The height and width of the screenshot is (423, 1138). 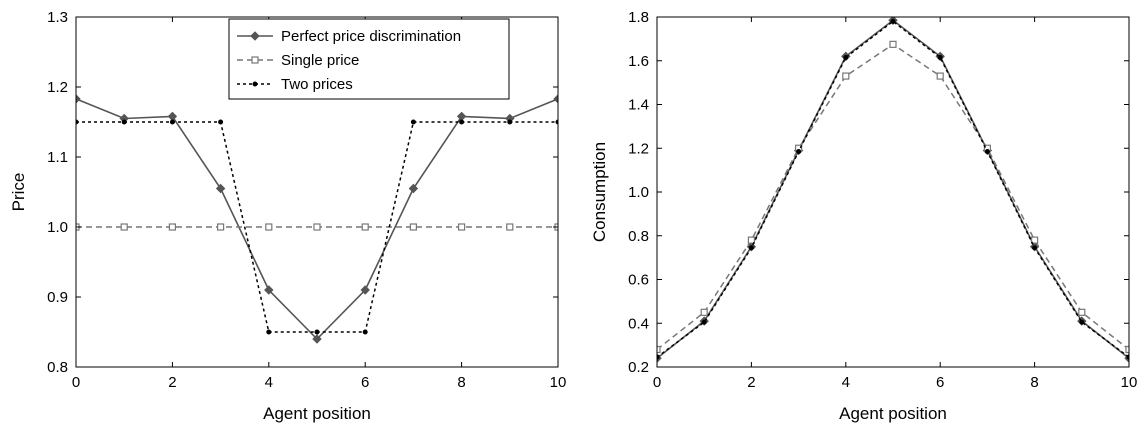 I want to click on chart-1-legend-label-3: Two prices, so click(x=317, y=84).